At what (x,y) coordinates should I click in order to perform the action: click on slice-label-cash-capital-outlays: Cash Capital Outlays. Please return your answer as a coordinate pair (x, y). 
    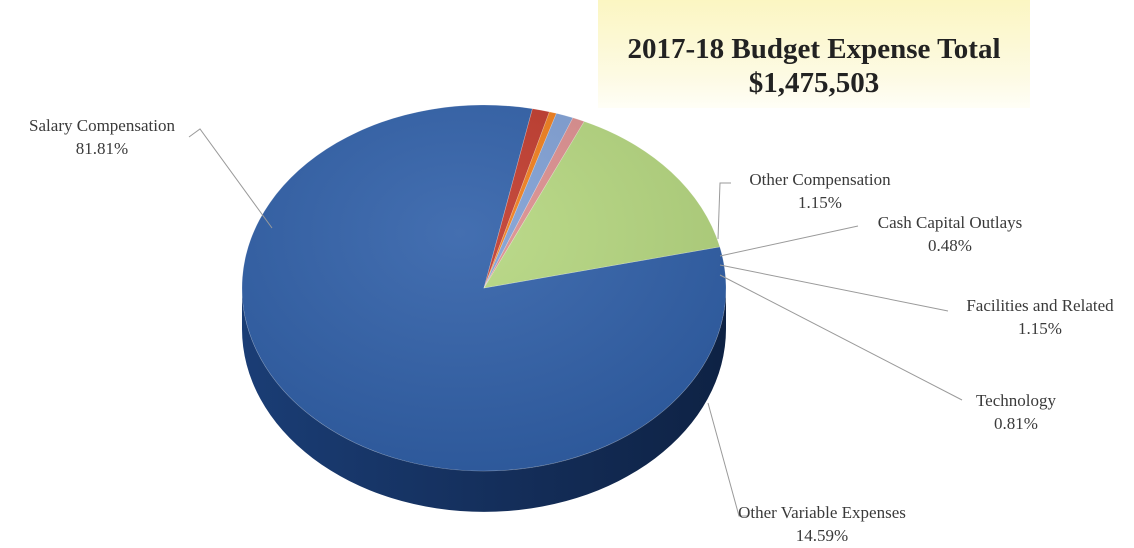
    Looking at the image, I should click on (950, 222).